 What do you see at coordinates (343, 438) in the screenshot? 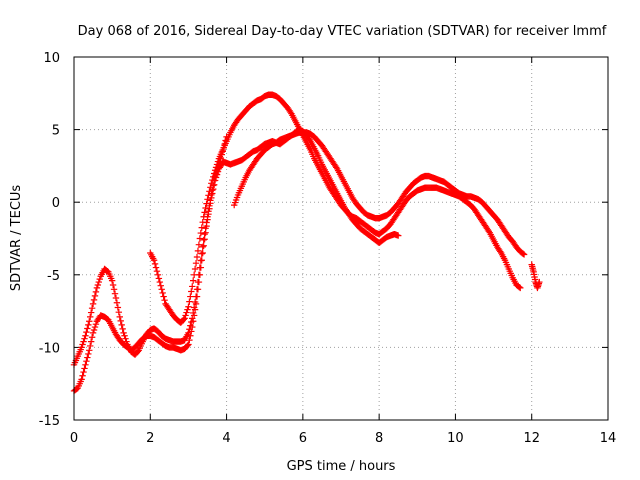
I see `x-tick-labels: 0 2 4 6 8 10 12 14` at bounding box center [343, 438].